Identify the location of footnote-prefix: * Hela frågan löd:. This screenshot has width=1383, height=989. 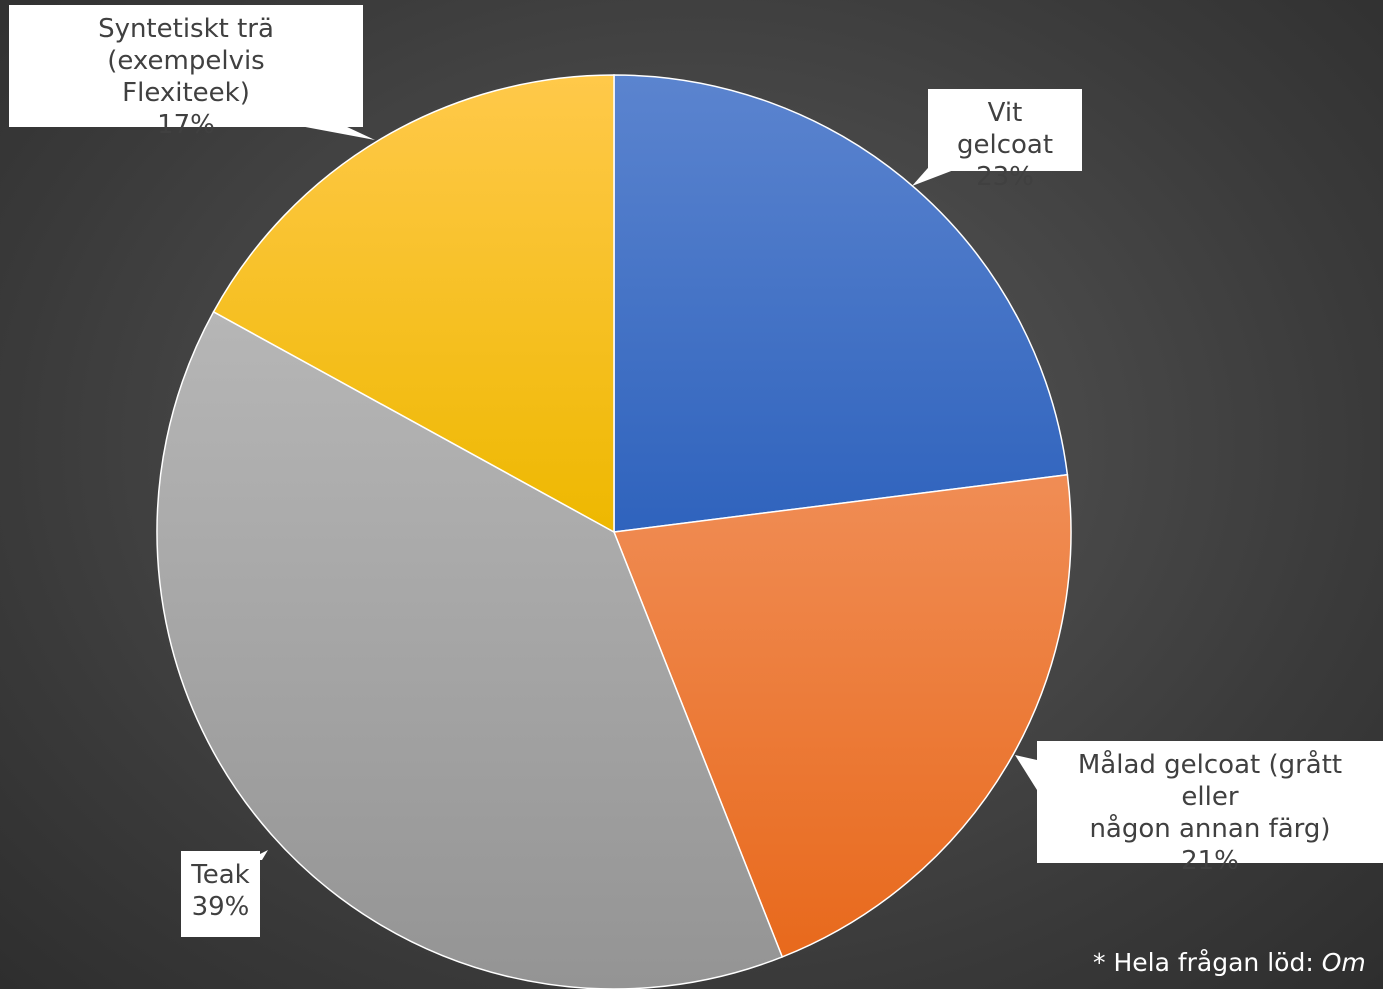
(1207, 962).